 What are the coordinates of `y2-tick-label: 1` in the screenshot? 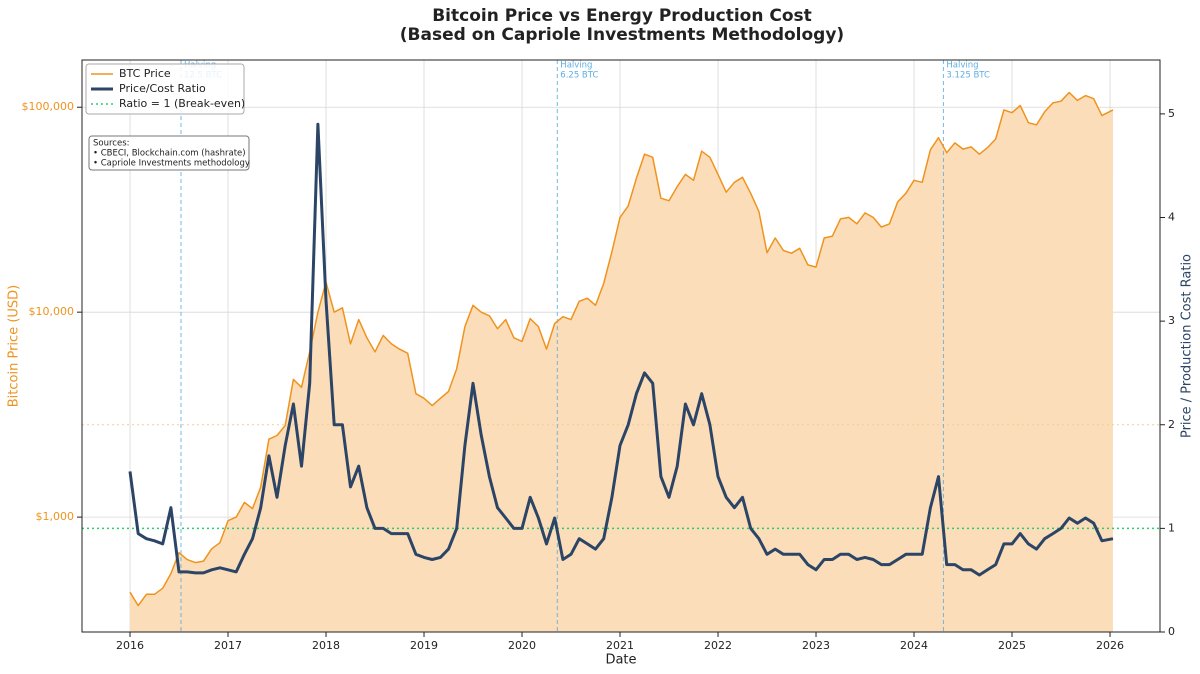 It's located at (1171, 527).